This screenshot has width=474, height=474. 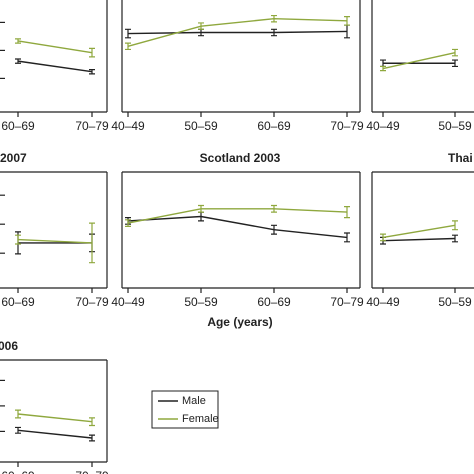 What do you see at coordinates (240, 158) in the screenshot?
I see `panel-title: Scotland 2003` at bounding box center [240, 158].